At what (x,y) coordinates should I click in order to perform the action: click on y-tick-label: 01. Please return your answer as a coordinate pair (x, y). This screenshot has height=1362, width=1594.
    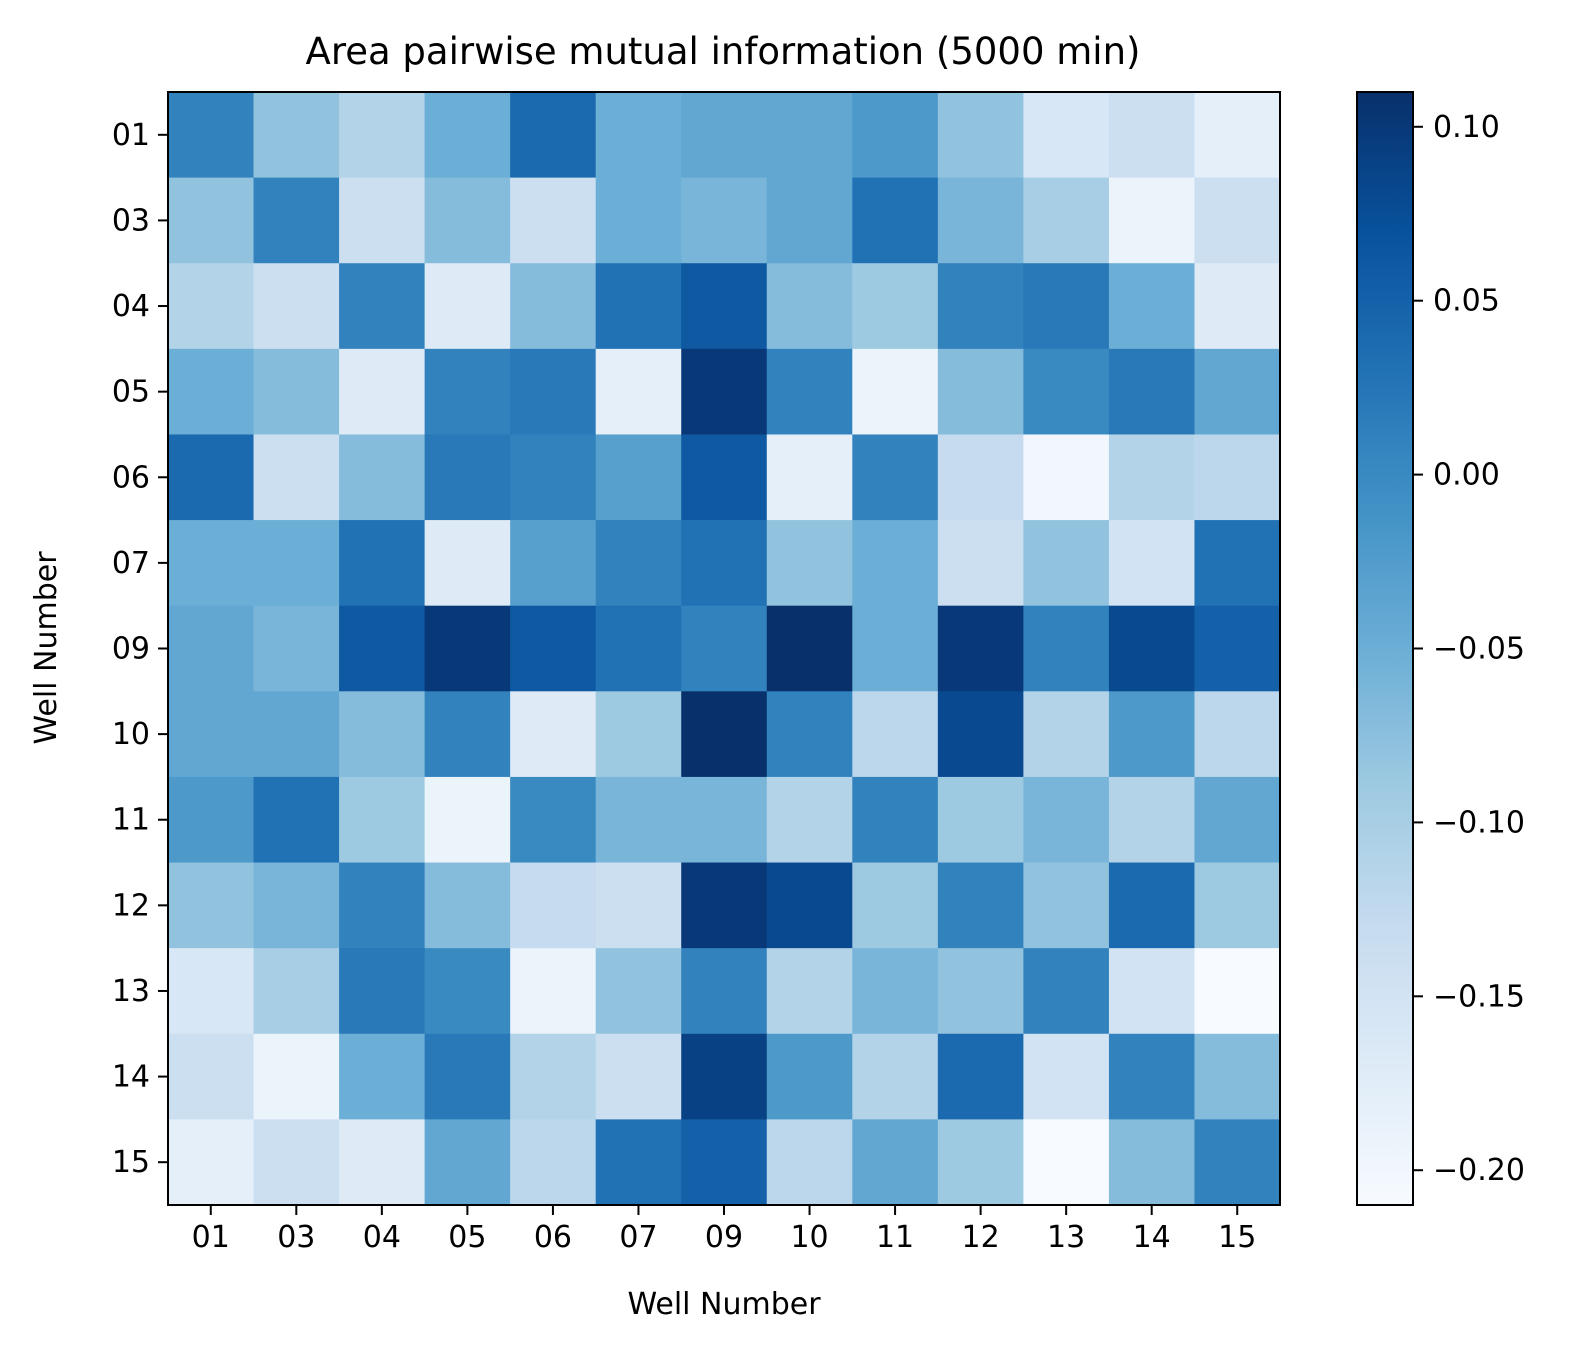
    Looking at the image, I should click on (131, 135).